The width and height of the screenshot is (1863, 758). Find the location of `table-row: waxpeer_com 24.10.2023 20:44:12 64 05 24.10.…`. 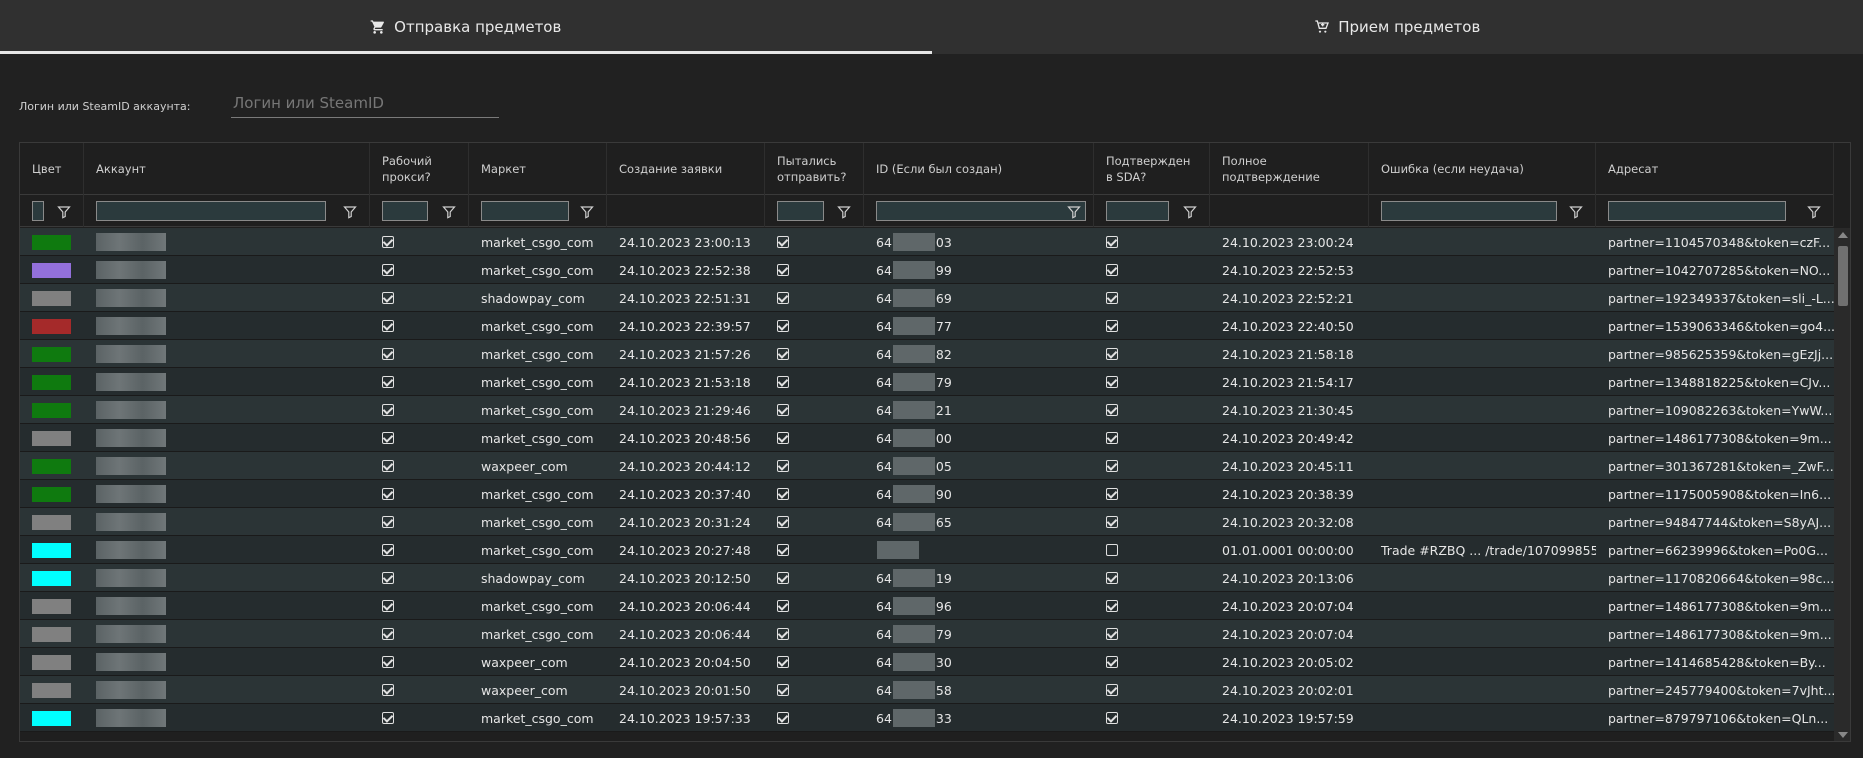

table-row: waxpeer_com 24.10.2023 20:44:12 64 05 24.10.… is located at coordinates (927, 466).